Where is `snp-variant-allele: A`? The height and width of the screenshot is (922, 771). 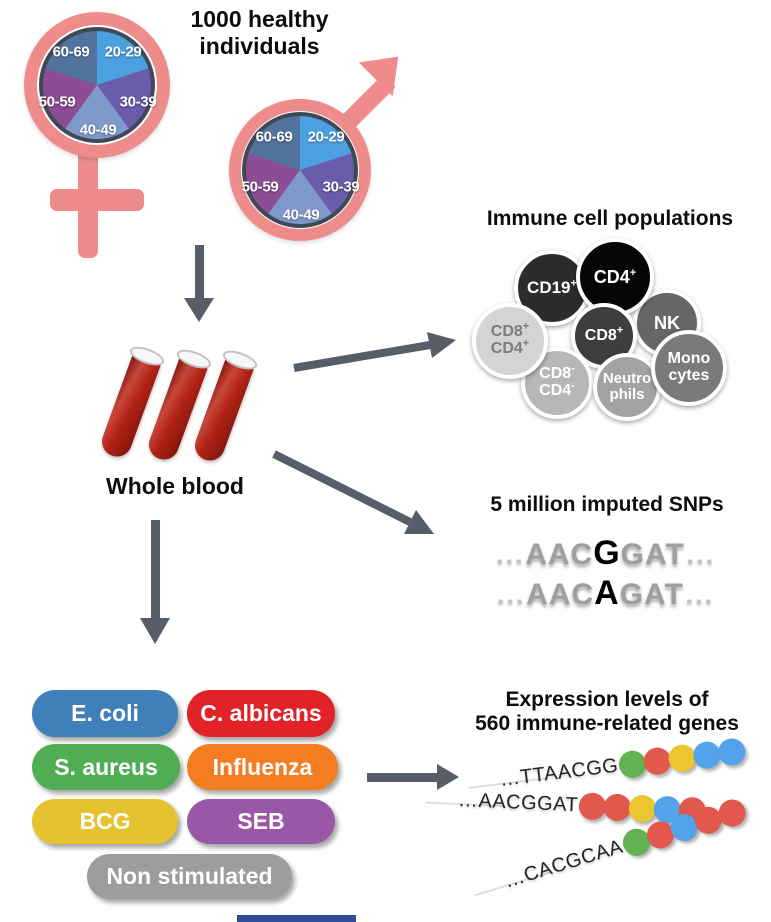 snp-variant-allele: A is located at coordinates (607, 593).